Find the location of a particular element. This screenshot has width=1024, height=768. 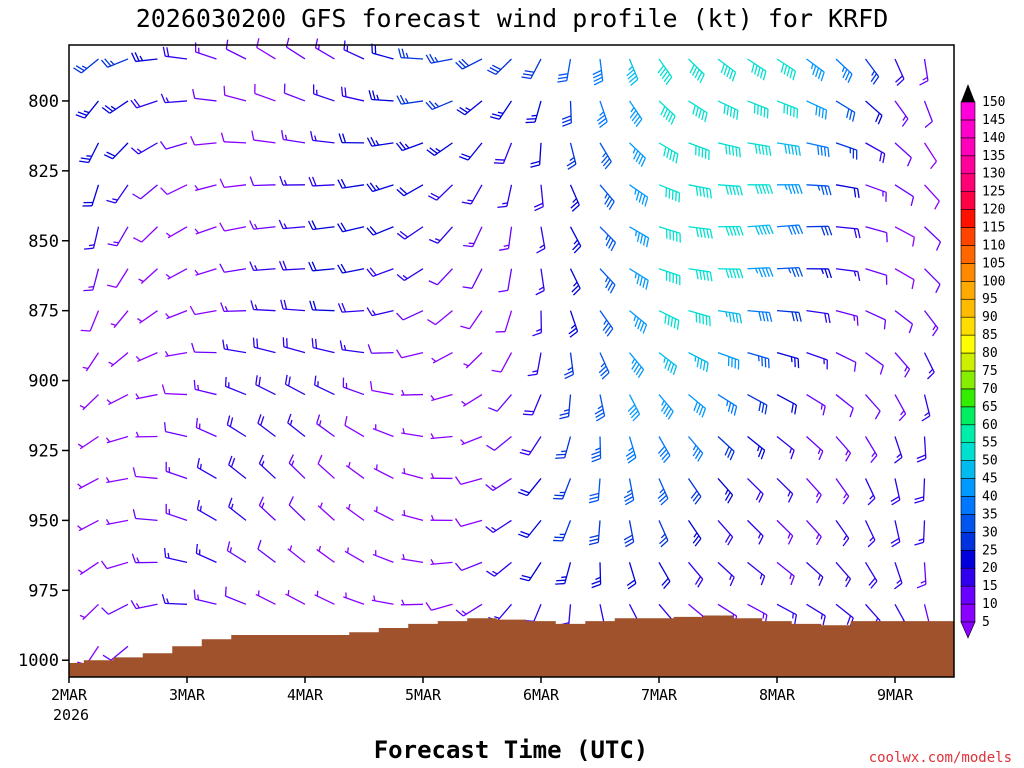

y-tick-label: 975 is located at coordinates (43, 591).